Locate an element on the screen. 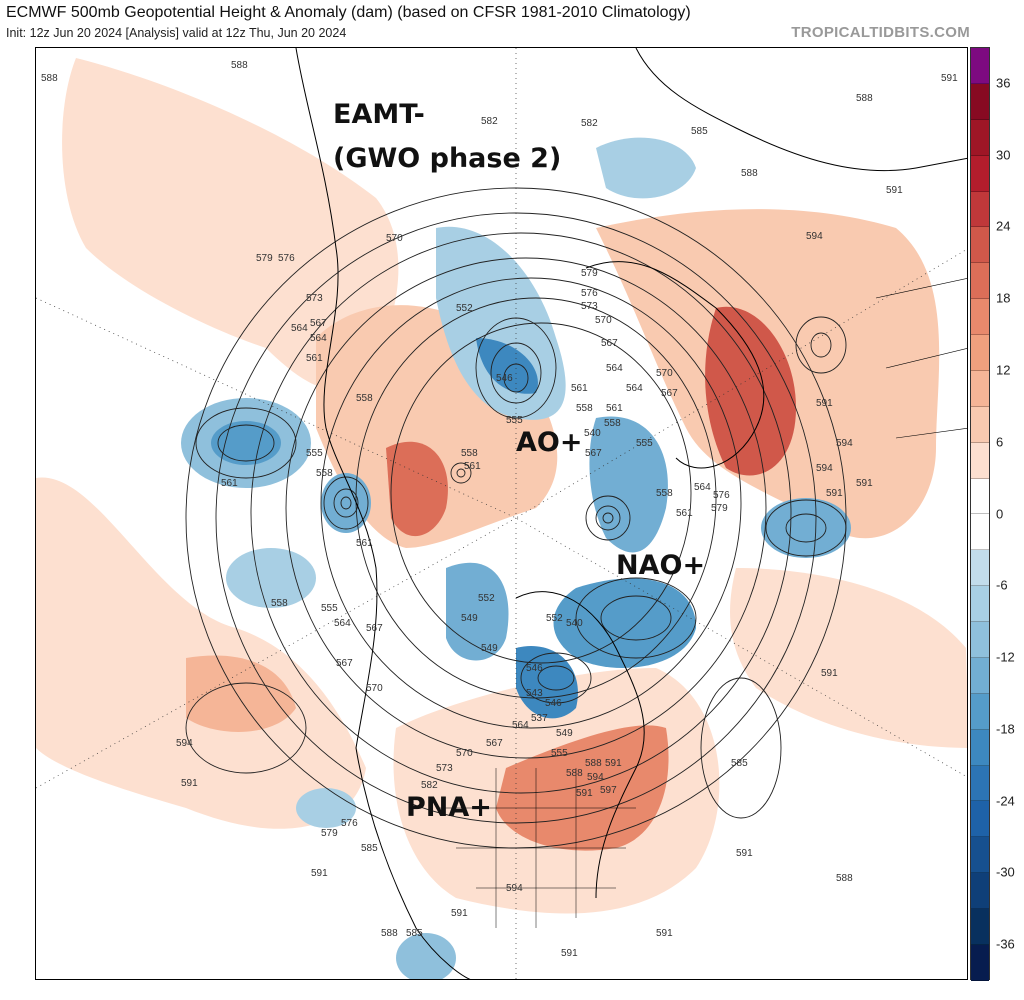  coastline is located at coordinates (580, 745).